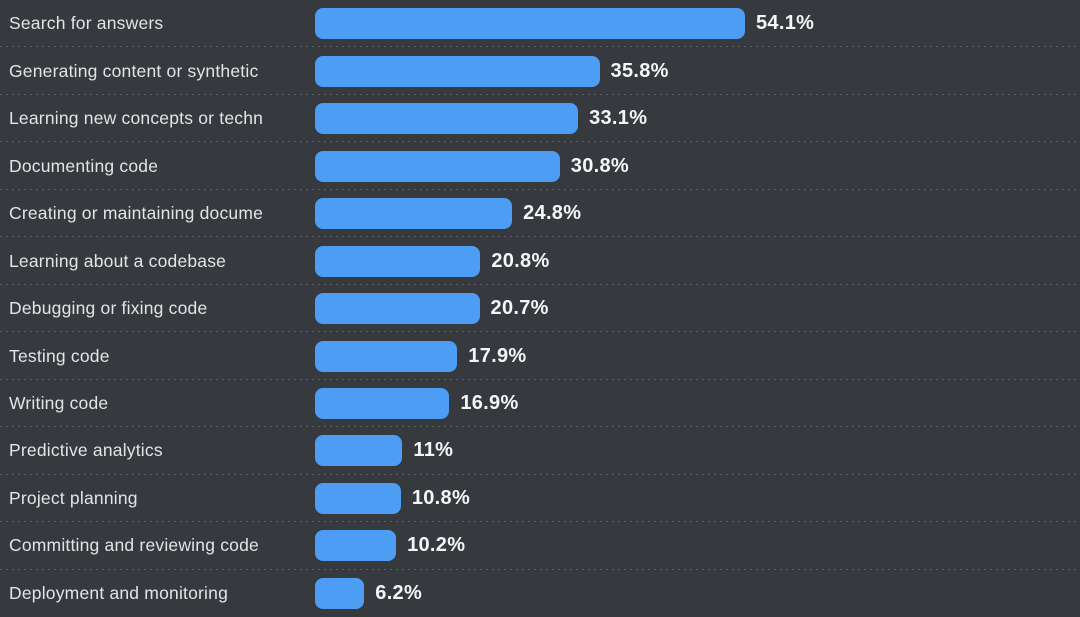 Image resolution: width=1080 pixels, height=617 pixels. I want to click on bar-area: 20.8%, so click(697, 261).